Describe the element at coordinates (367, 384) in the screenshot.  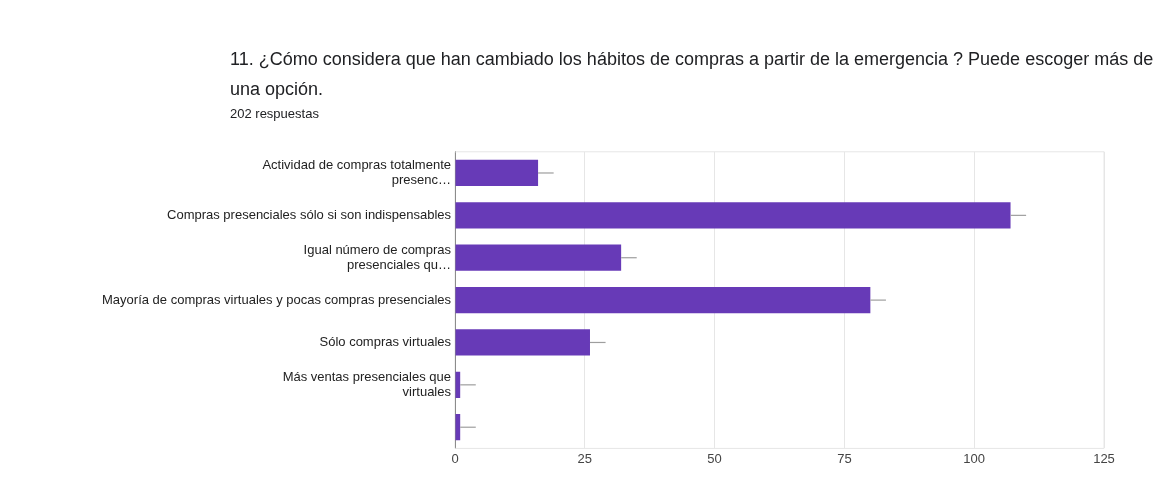
I see `y-tick-label: Más ventas presenciales que virtuales` at that location.